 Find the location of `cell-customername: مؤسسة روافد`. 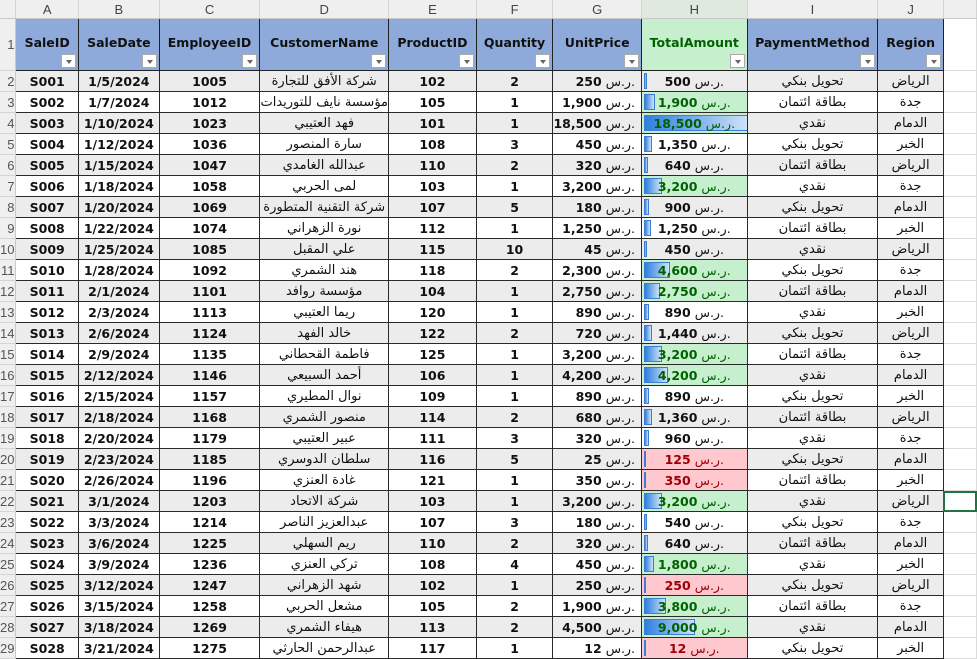

cell-customername: مؤسسة روافد is located at coordinates (324, 291).